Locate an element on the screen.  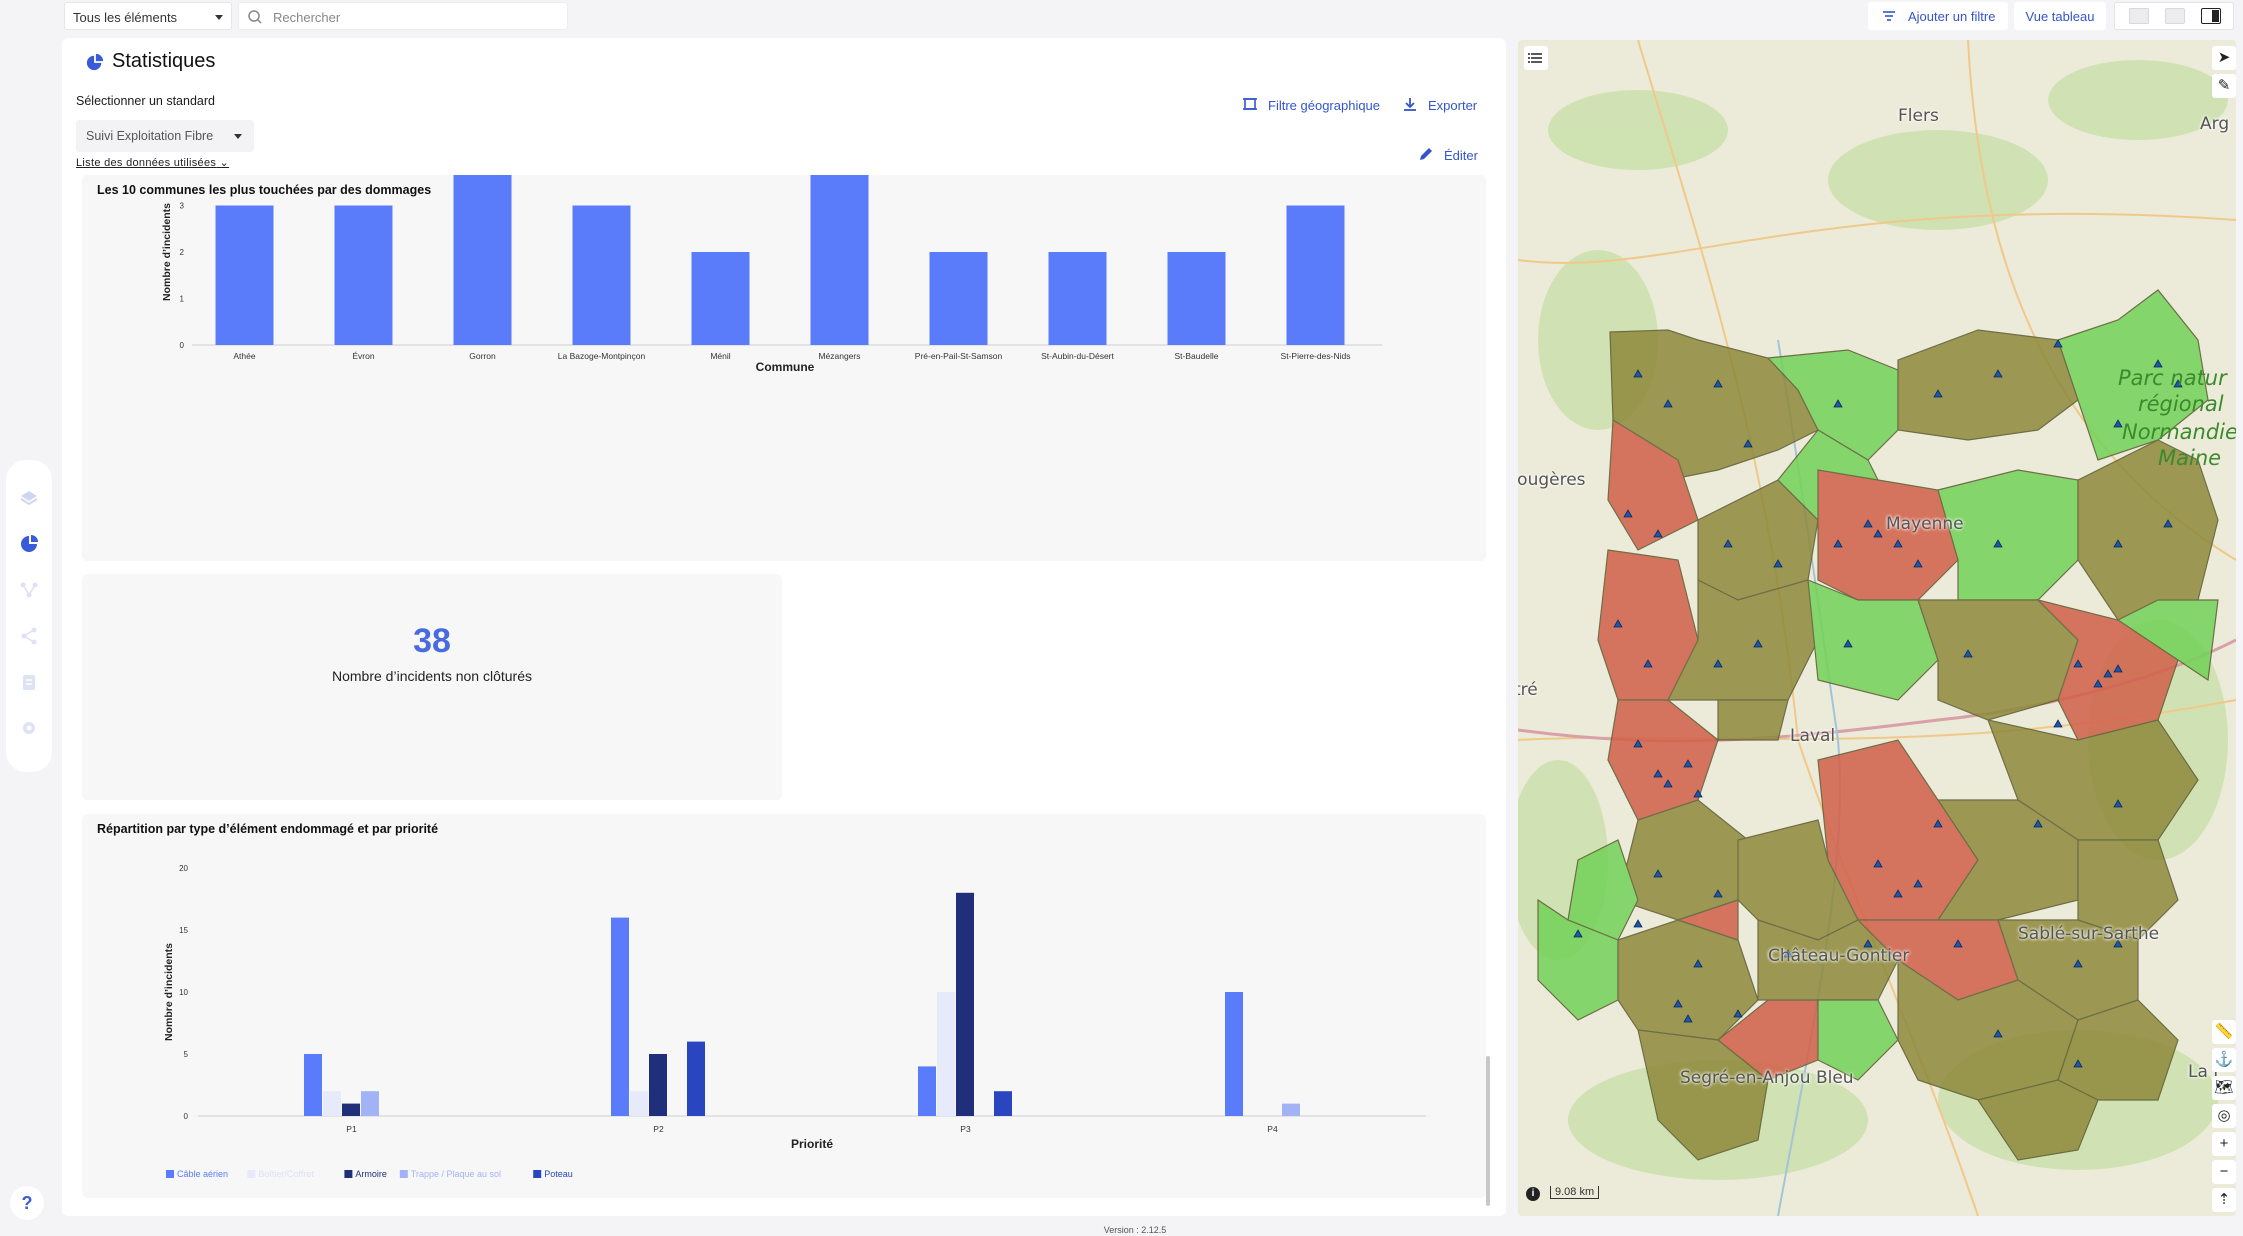
draw-tool-icon: ✎ is located at coordinates (2224, 86).